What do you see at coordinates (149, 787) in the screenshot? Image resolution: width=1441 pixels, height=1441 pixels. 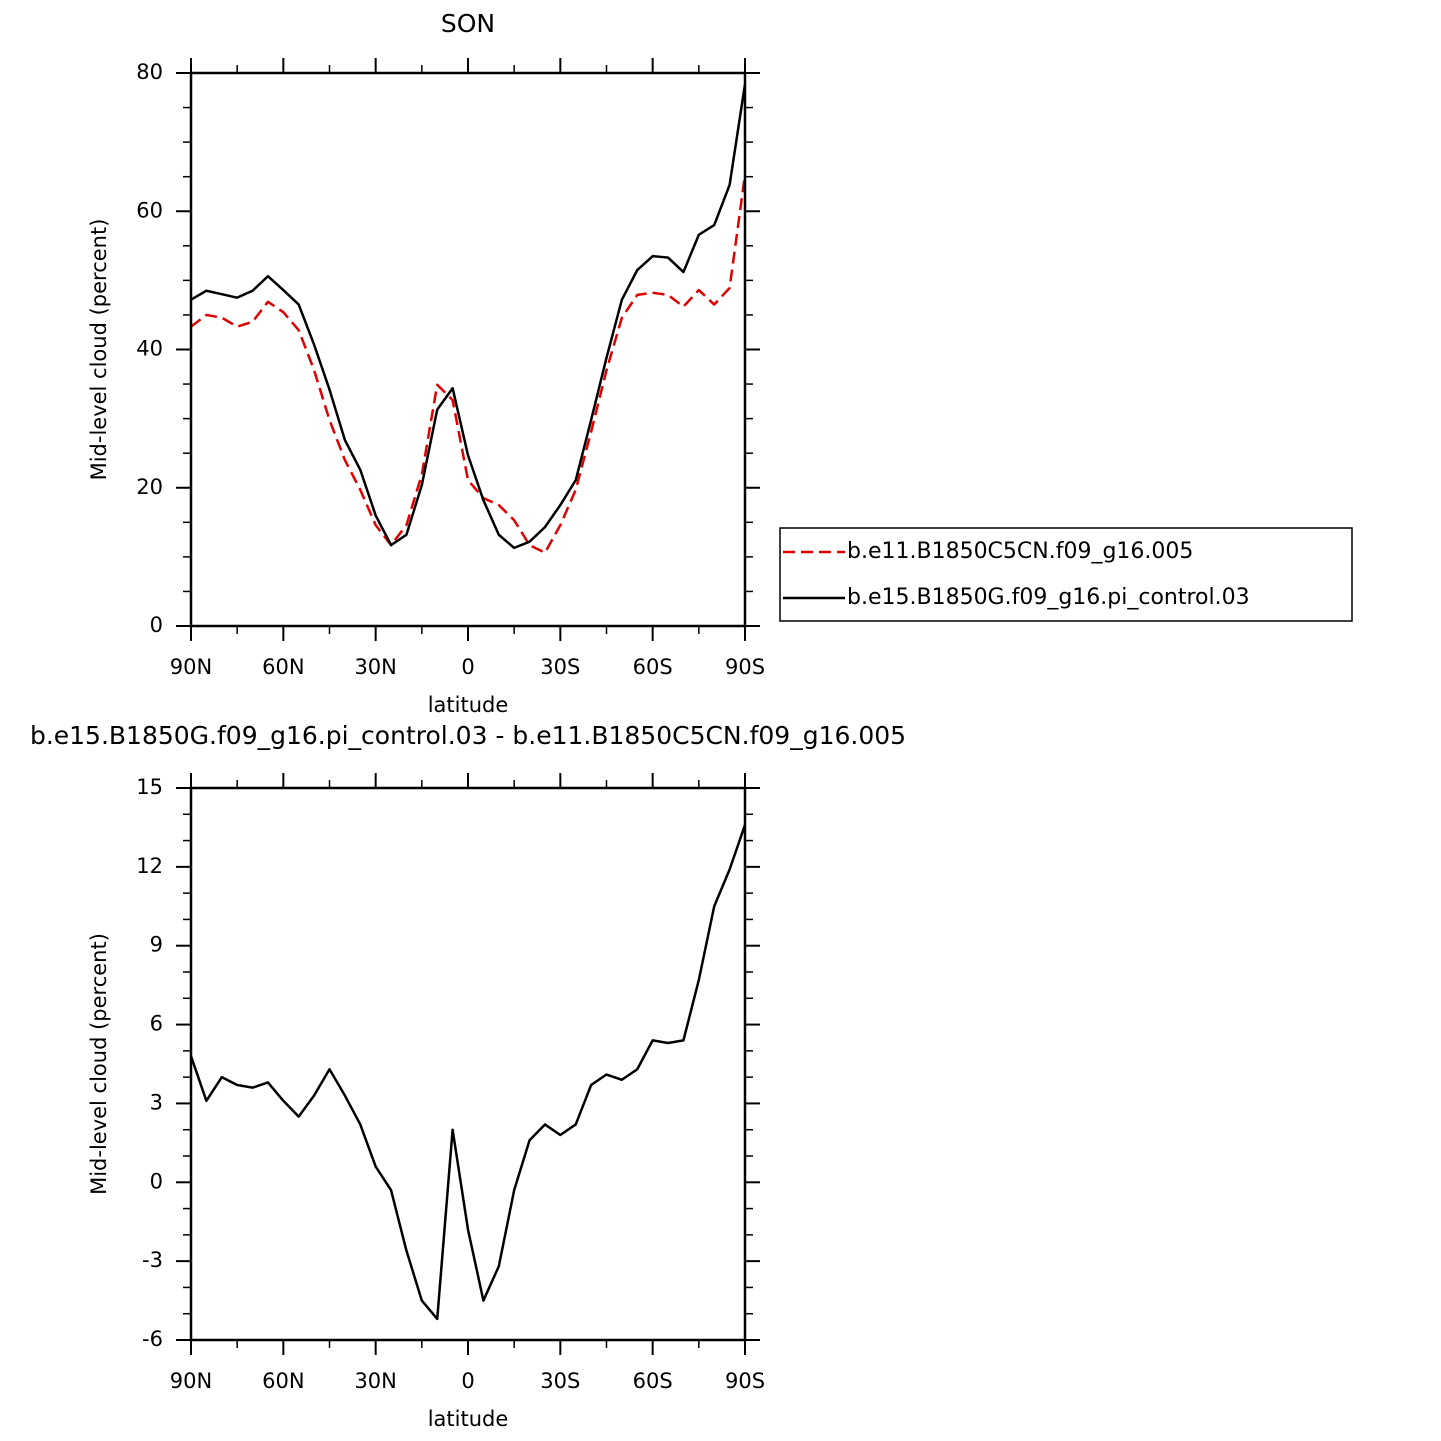 I see `y-tick-label: 15` at bounding box center [149, 787].